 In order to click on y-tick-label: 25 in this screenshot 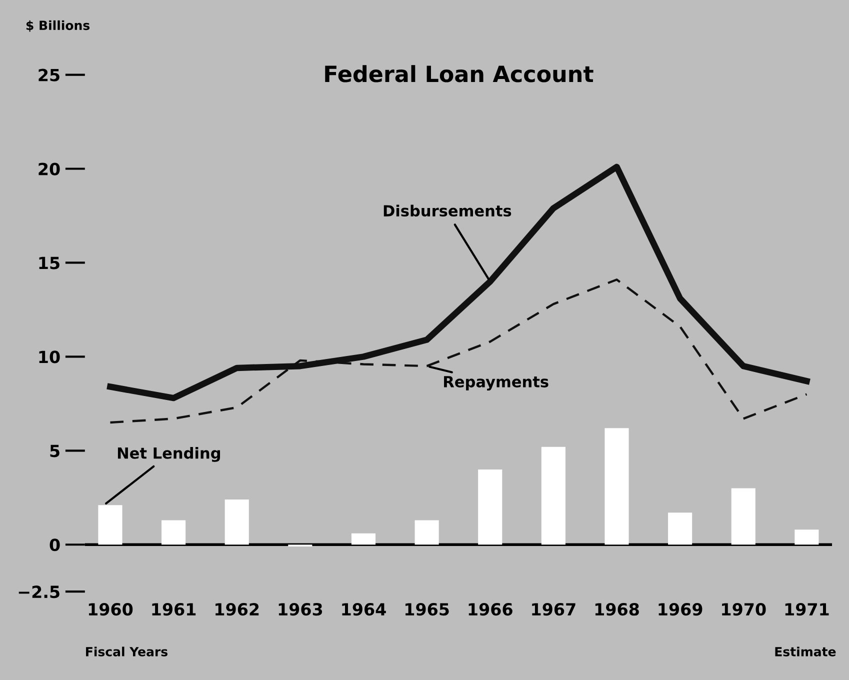, I will do `click(49, 75)`.